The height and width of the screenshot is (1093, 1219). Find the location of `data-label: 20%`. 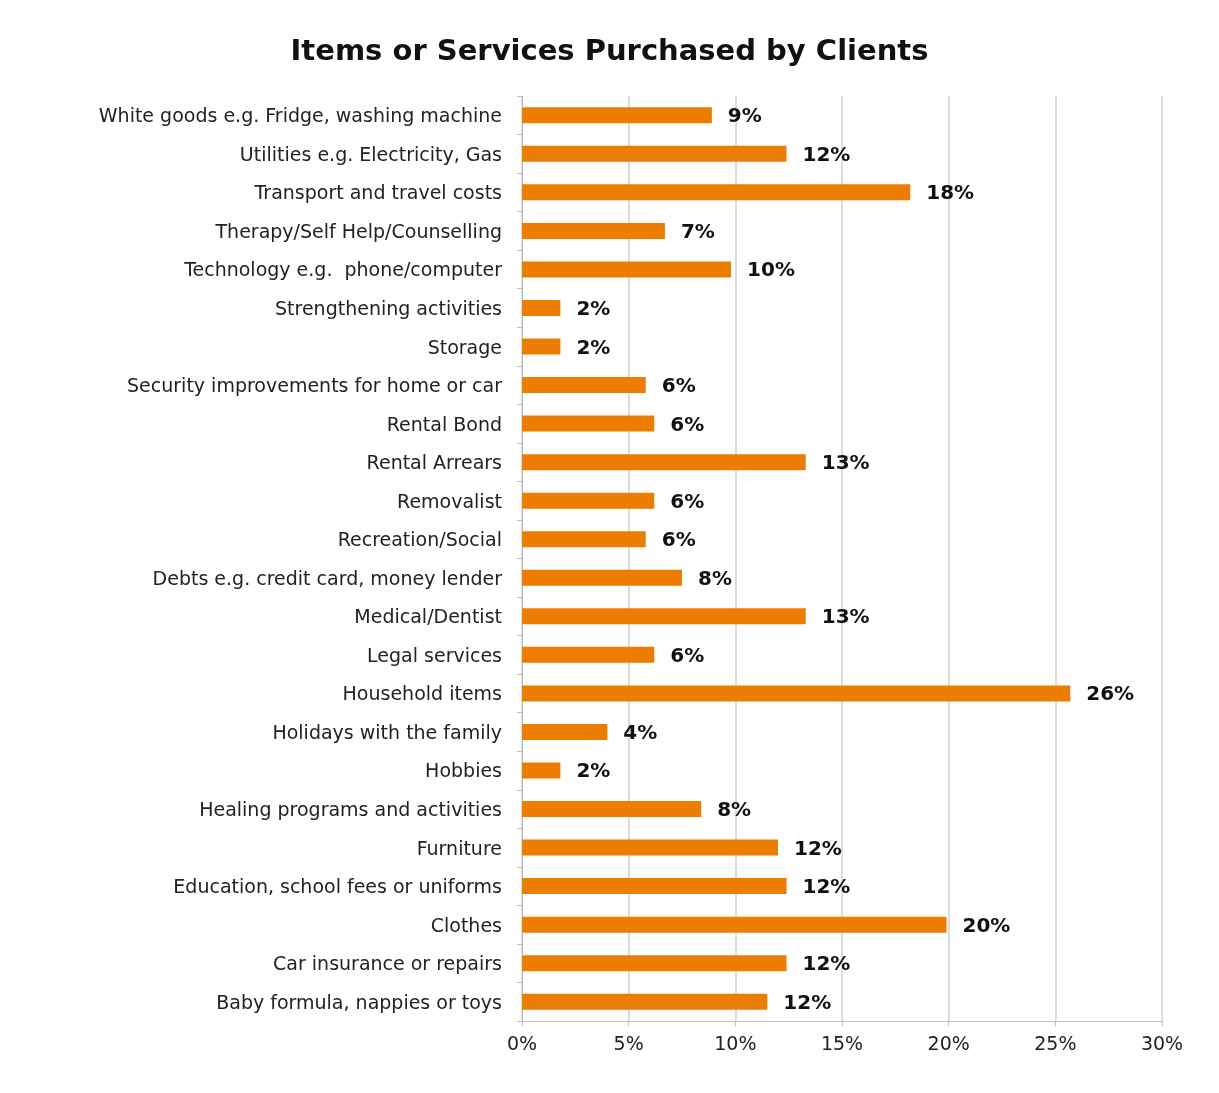

data-label: 20% is located at coordinates (986, 924).